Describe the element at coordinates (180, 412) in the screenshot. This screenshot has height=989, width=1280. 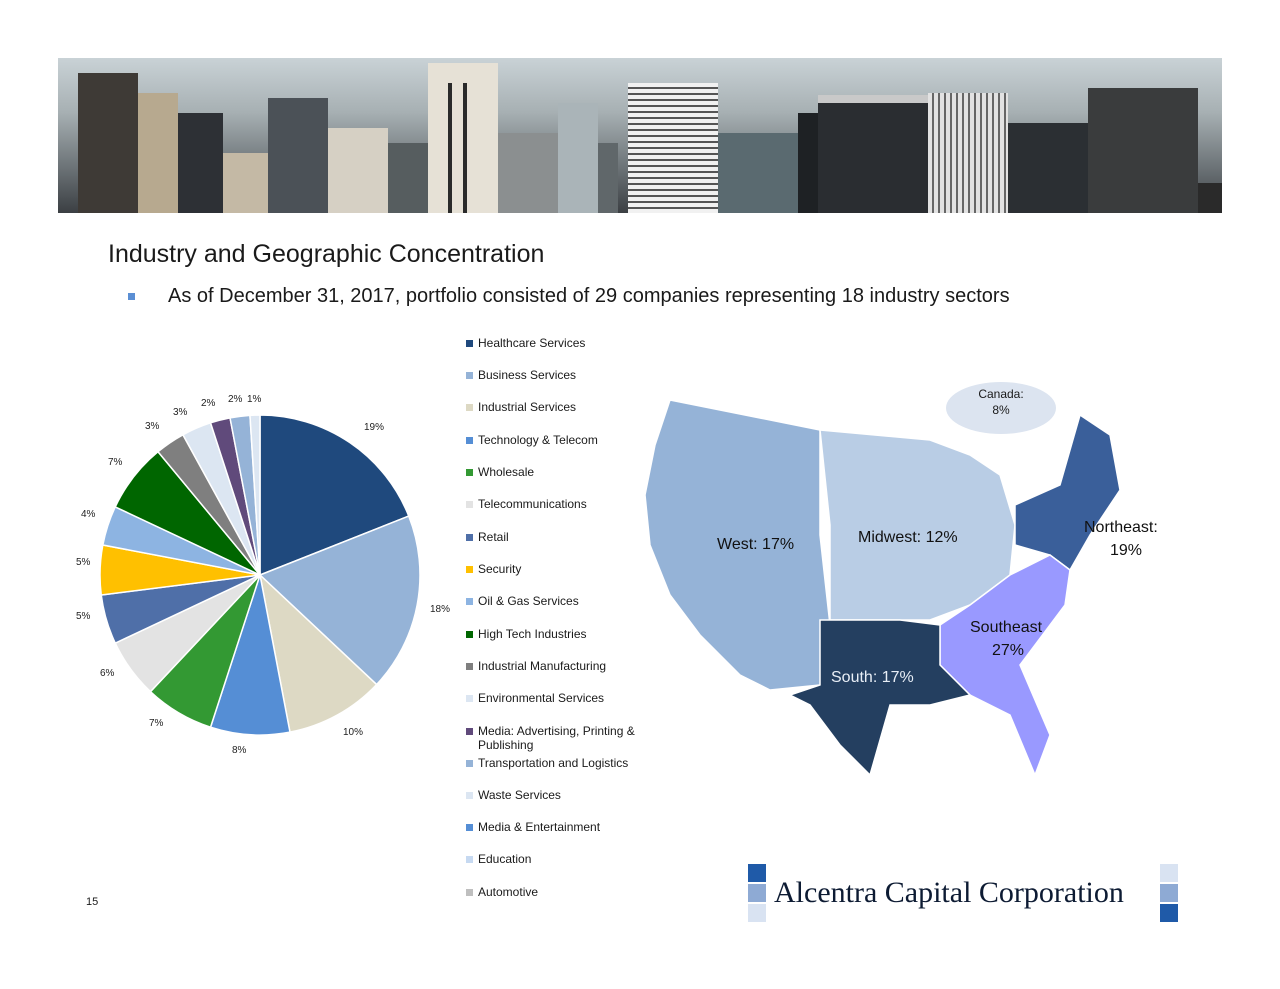
I see `pie-label-env: 3%` at that location.